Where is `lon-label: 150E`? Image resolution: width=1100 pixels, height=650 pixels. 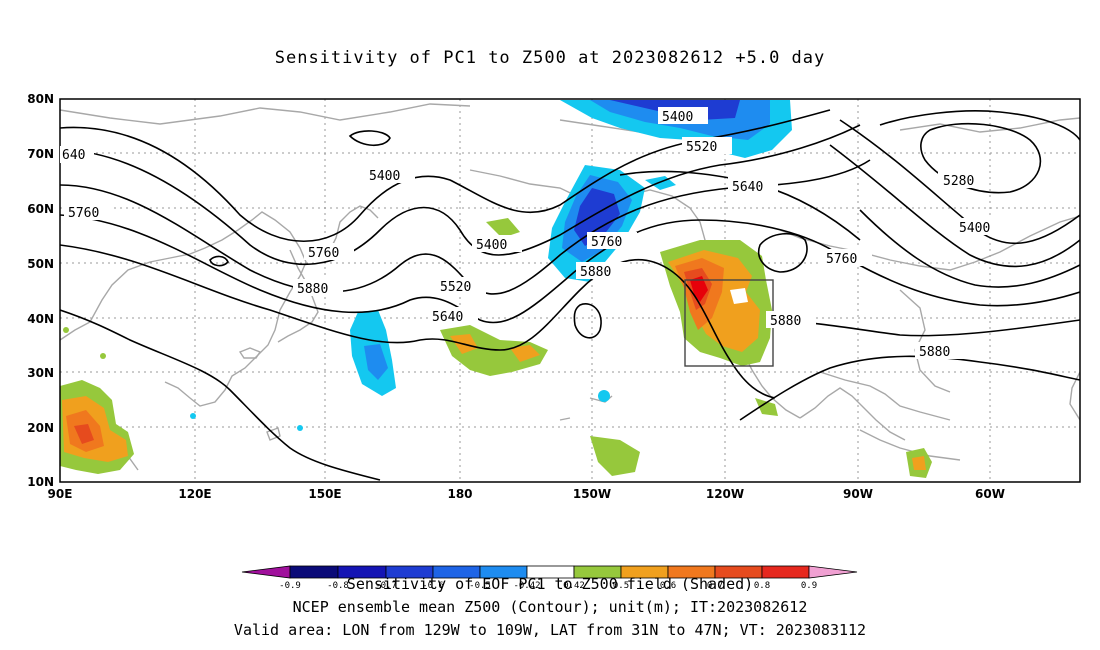
lon-label: 150E is located at coordinates (324, 494).